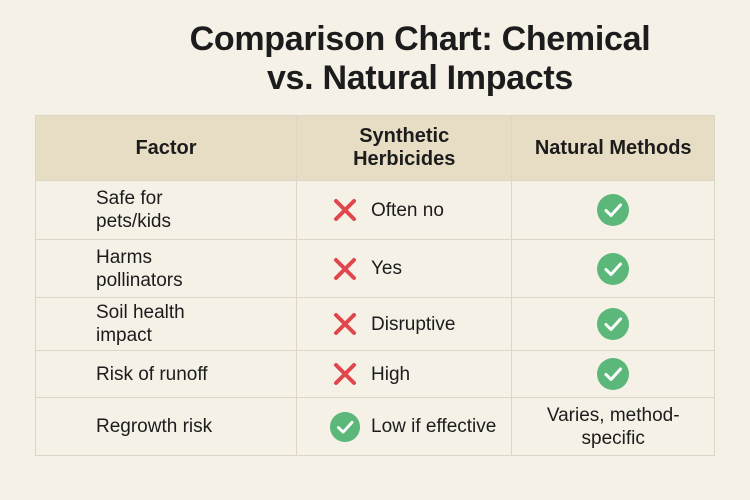  I want to click on synthetic-cell: Often no, so click(404, 210).